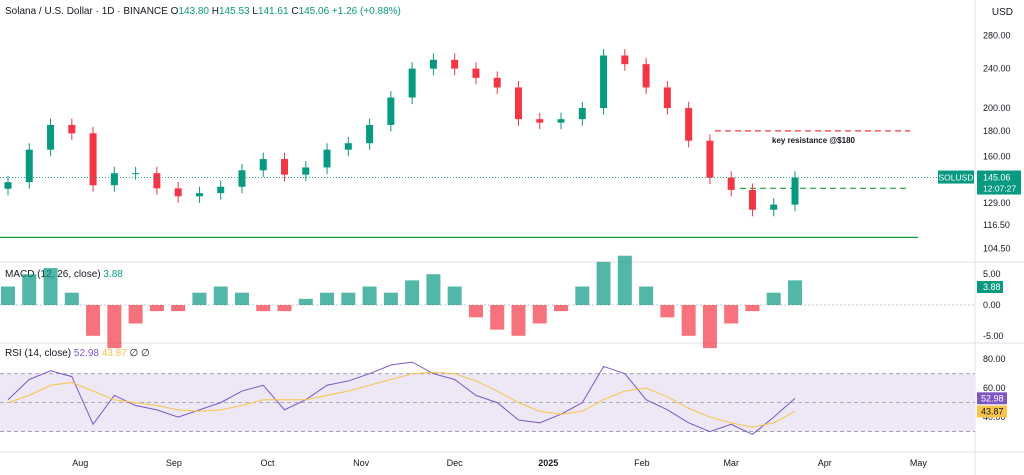 Image resolution: width=1024 pixels, height=475 pixels. What do you see at coordinates (997, 108) in the screenshot?
I see `price-tick-label: 200.00` at bounding box center [997, 108].